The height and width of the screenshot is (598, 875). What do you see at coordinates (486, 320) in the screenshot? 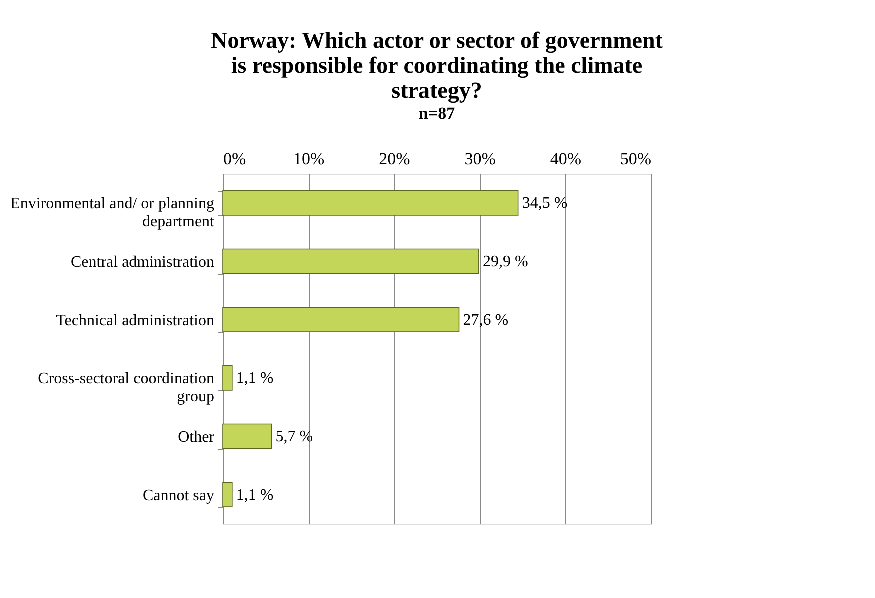
I see `data-label: 27,6 %` at bounding box center [486, 320].